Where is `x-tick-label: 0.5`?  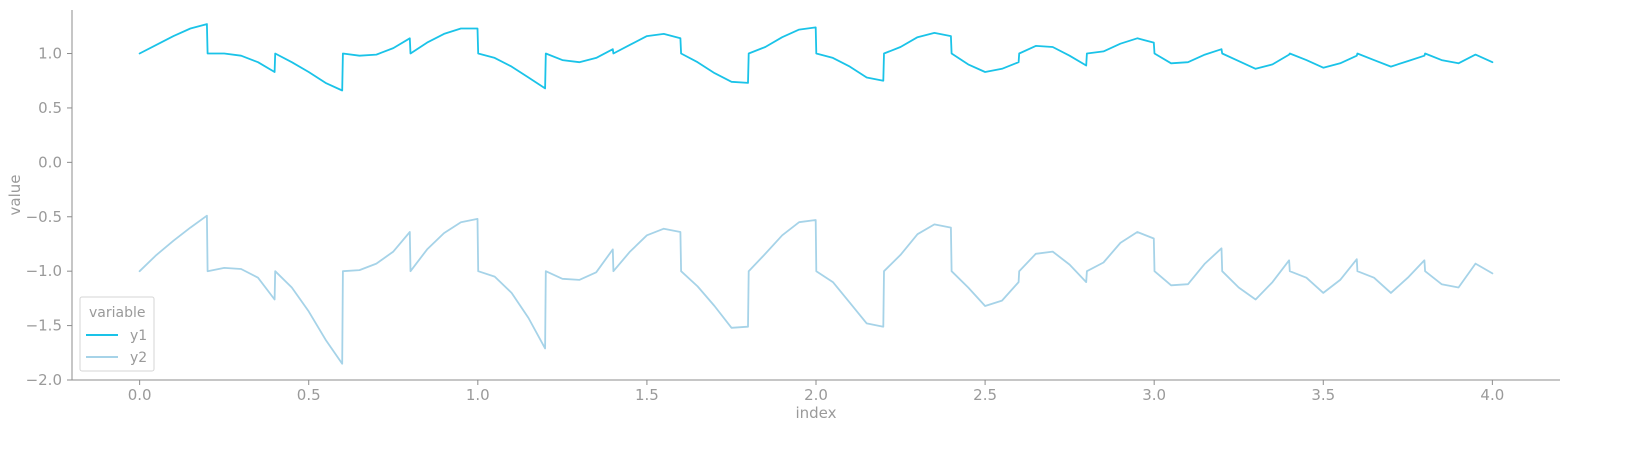
x-tick-label: 0.5 is located at coordinates (309, 395).